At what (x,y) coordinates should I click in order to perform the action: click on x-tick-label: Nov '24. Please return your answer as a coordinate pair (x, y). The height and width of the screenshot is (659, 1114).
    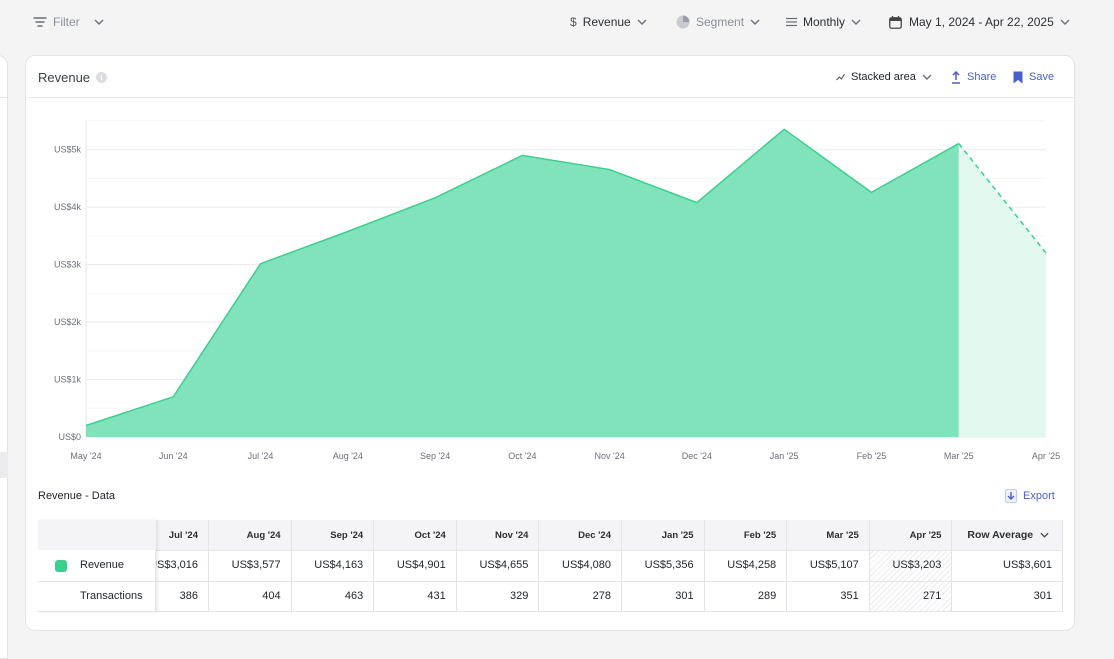
    Looking at the image, I should click on (610, 456).